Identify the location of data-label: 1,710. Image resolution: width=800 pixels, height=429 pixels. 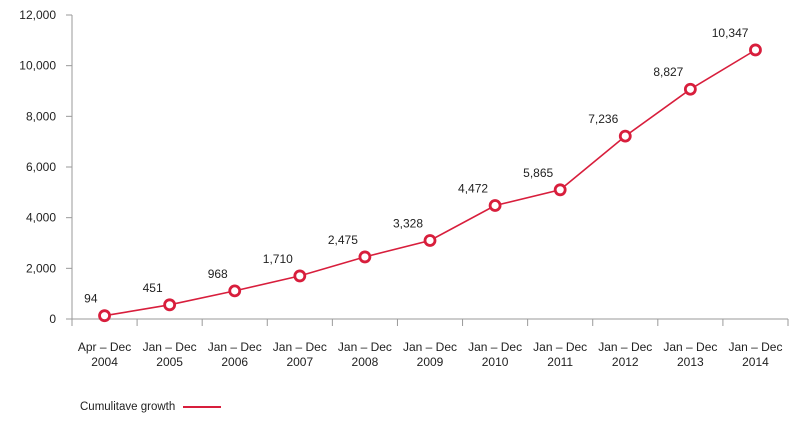
(278, 259).